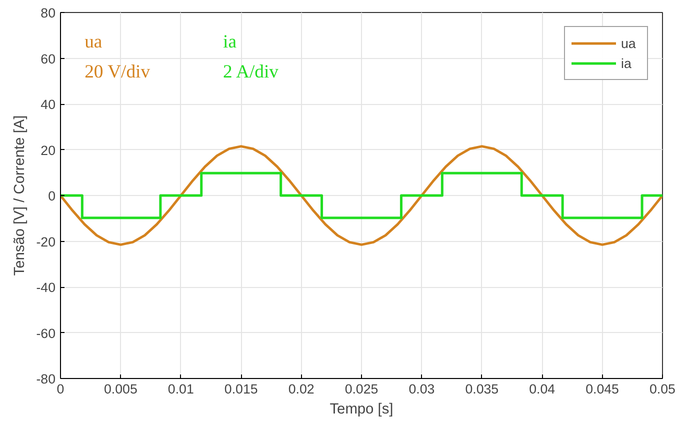 Image resolution: width=682 pixels, height=428 pixels. I want to click on x-tick-label: 0.05, so click(663, 389).